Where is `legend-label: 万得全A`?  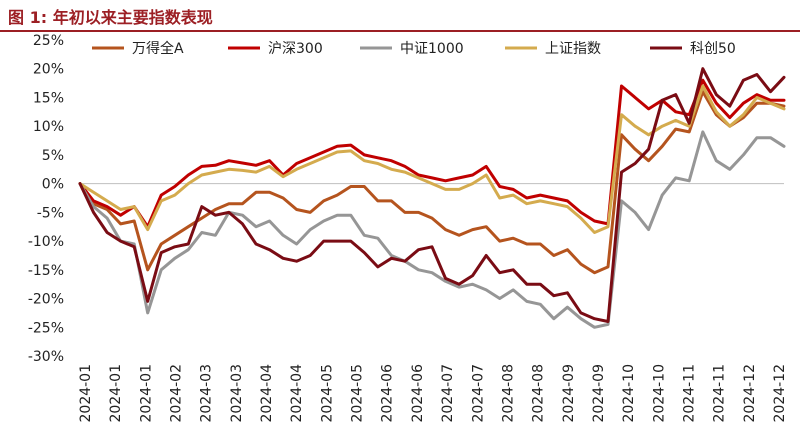 legend-label: 万得全A is located at coordinates (158, 48).